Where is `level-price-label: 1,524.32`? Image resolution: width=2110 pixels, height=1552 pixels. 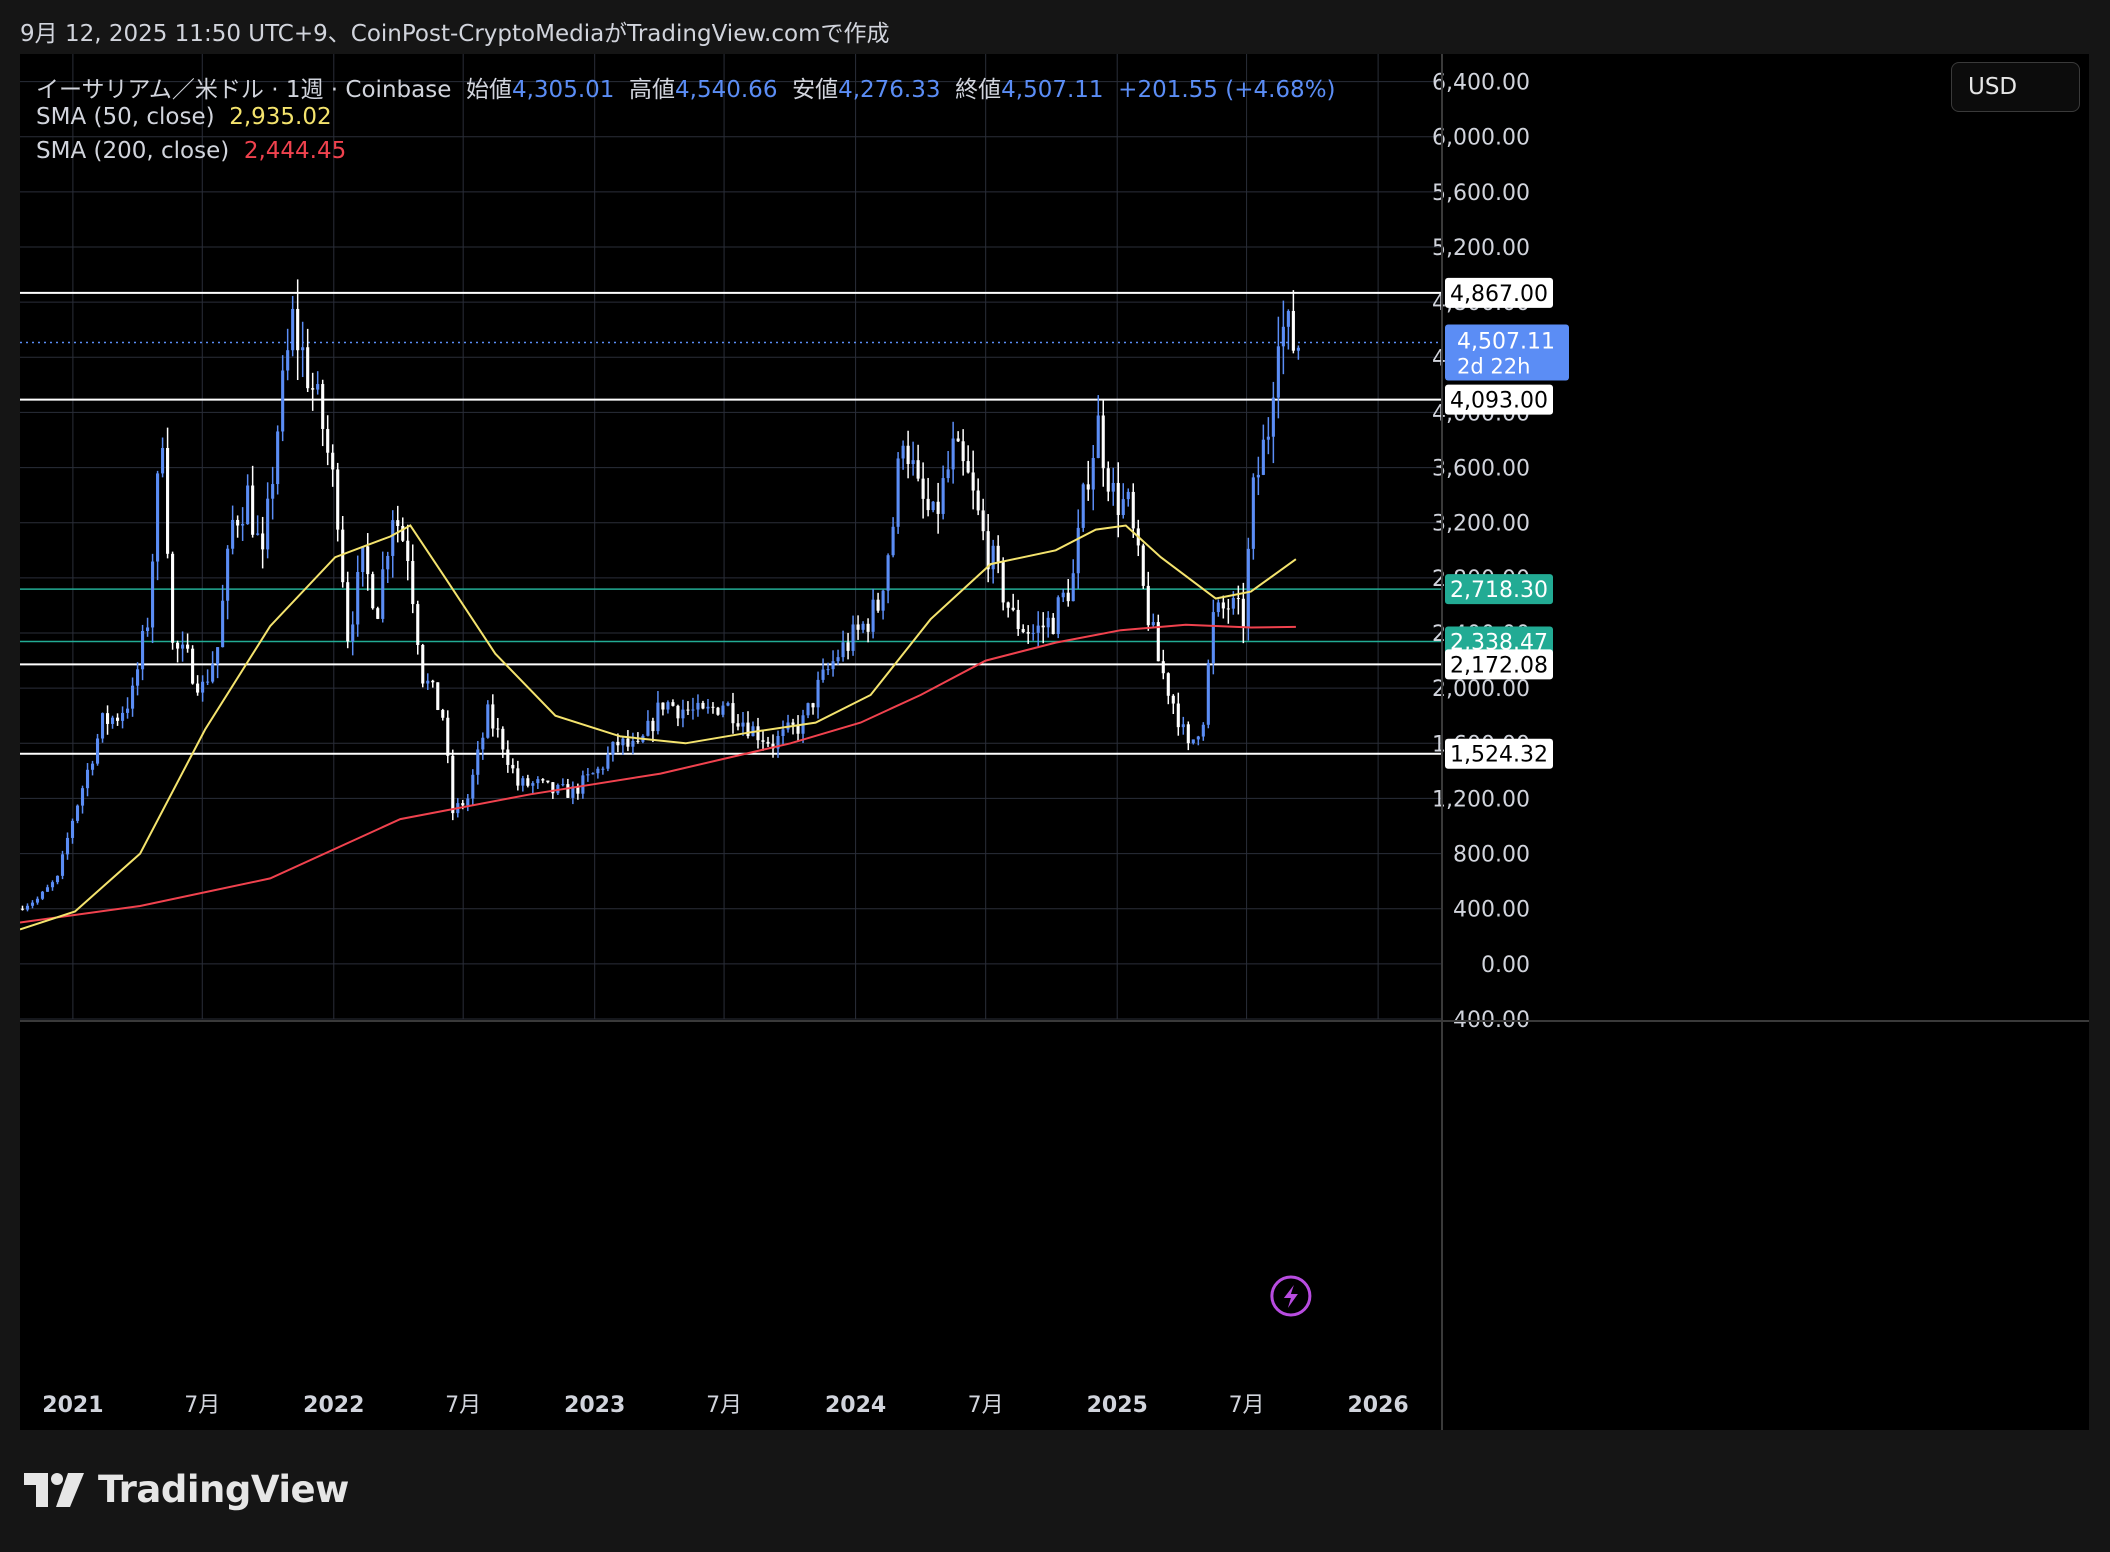 level-price-label: 1,524.32 is located at coordinates (1499, 755).